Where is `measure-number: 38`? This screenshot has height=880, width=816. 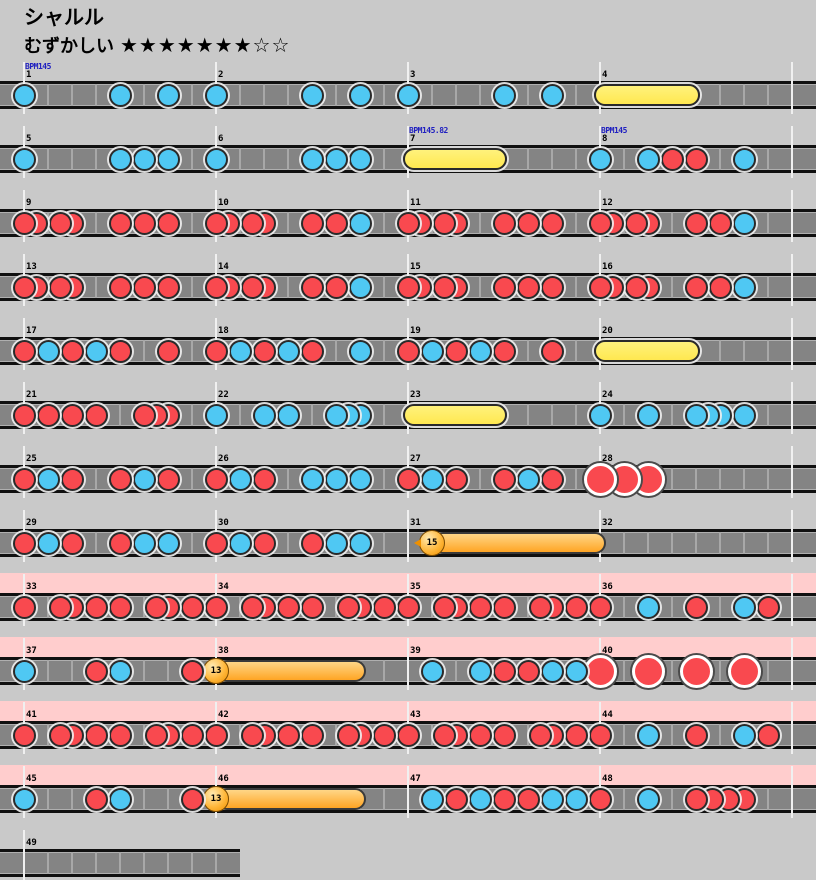 measure-number: 38 is located at coordinates (223, 651).